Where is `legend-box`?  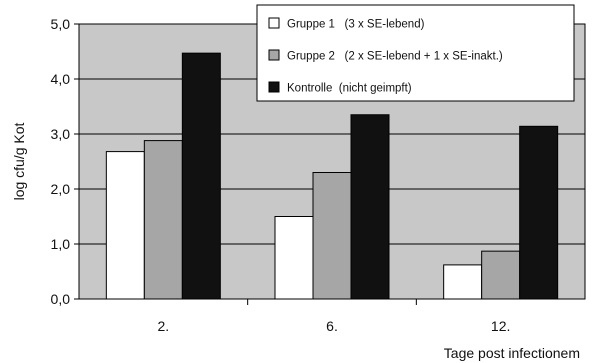 legend-box is located at coordinates (415, 53).